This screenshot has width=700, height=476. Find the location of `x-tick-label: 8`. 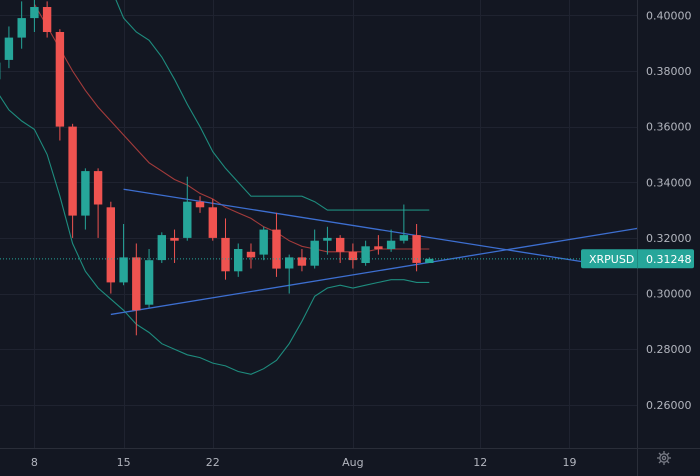

x-tick-label: 8 is located at coordinates (34, 462).